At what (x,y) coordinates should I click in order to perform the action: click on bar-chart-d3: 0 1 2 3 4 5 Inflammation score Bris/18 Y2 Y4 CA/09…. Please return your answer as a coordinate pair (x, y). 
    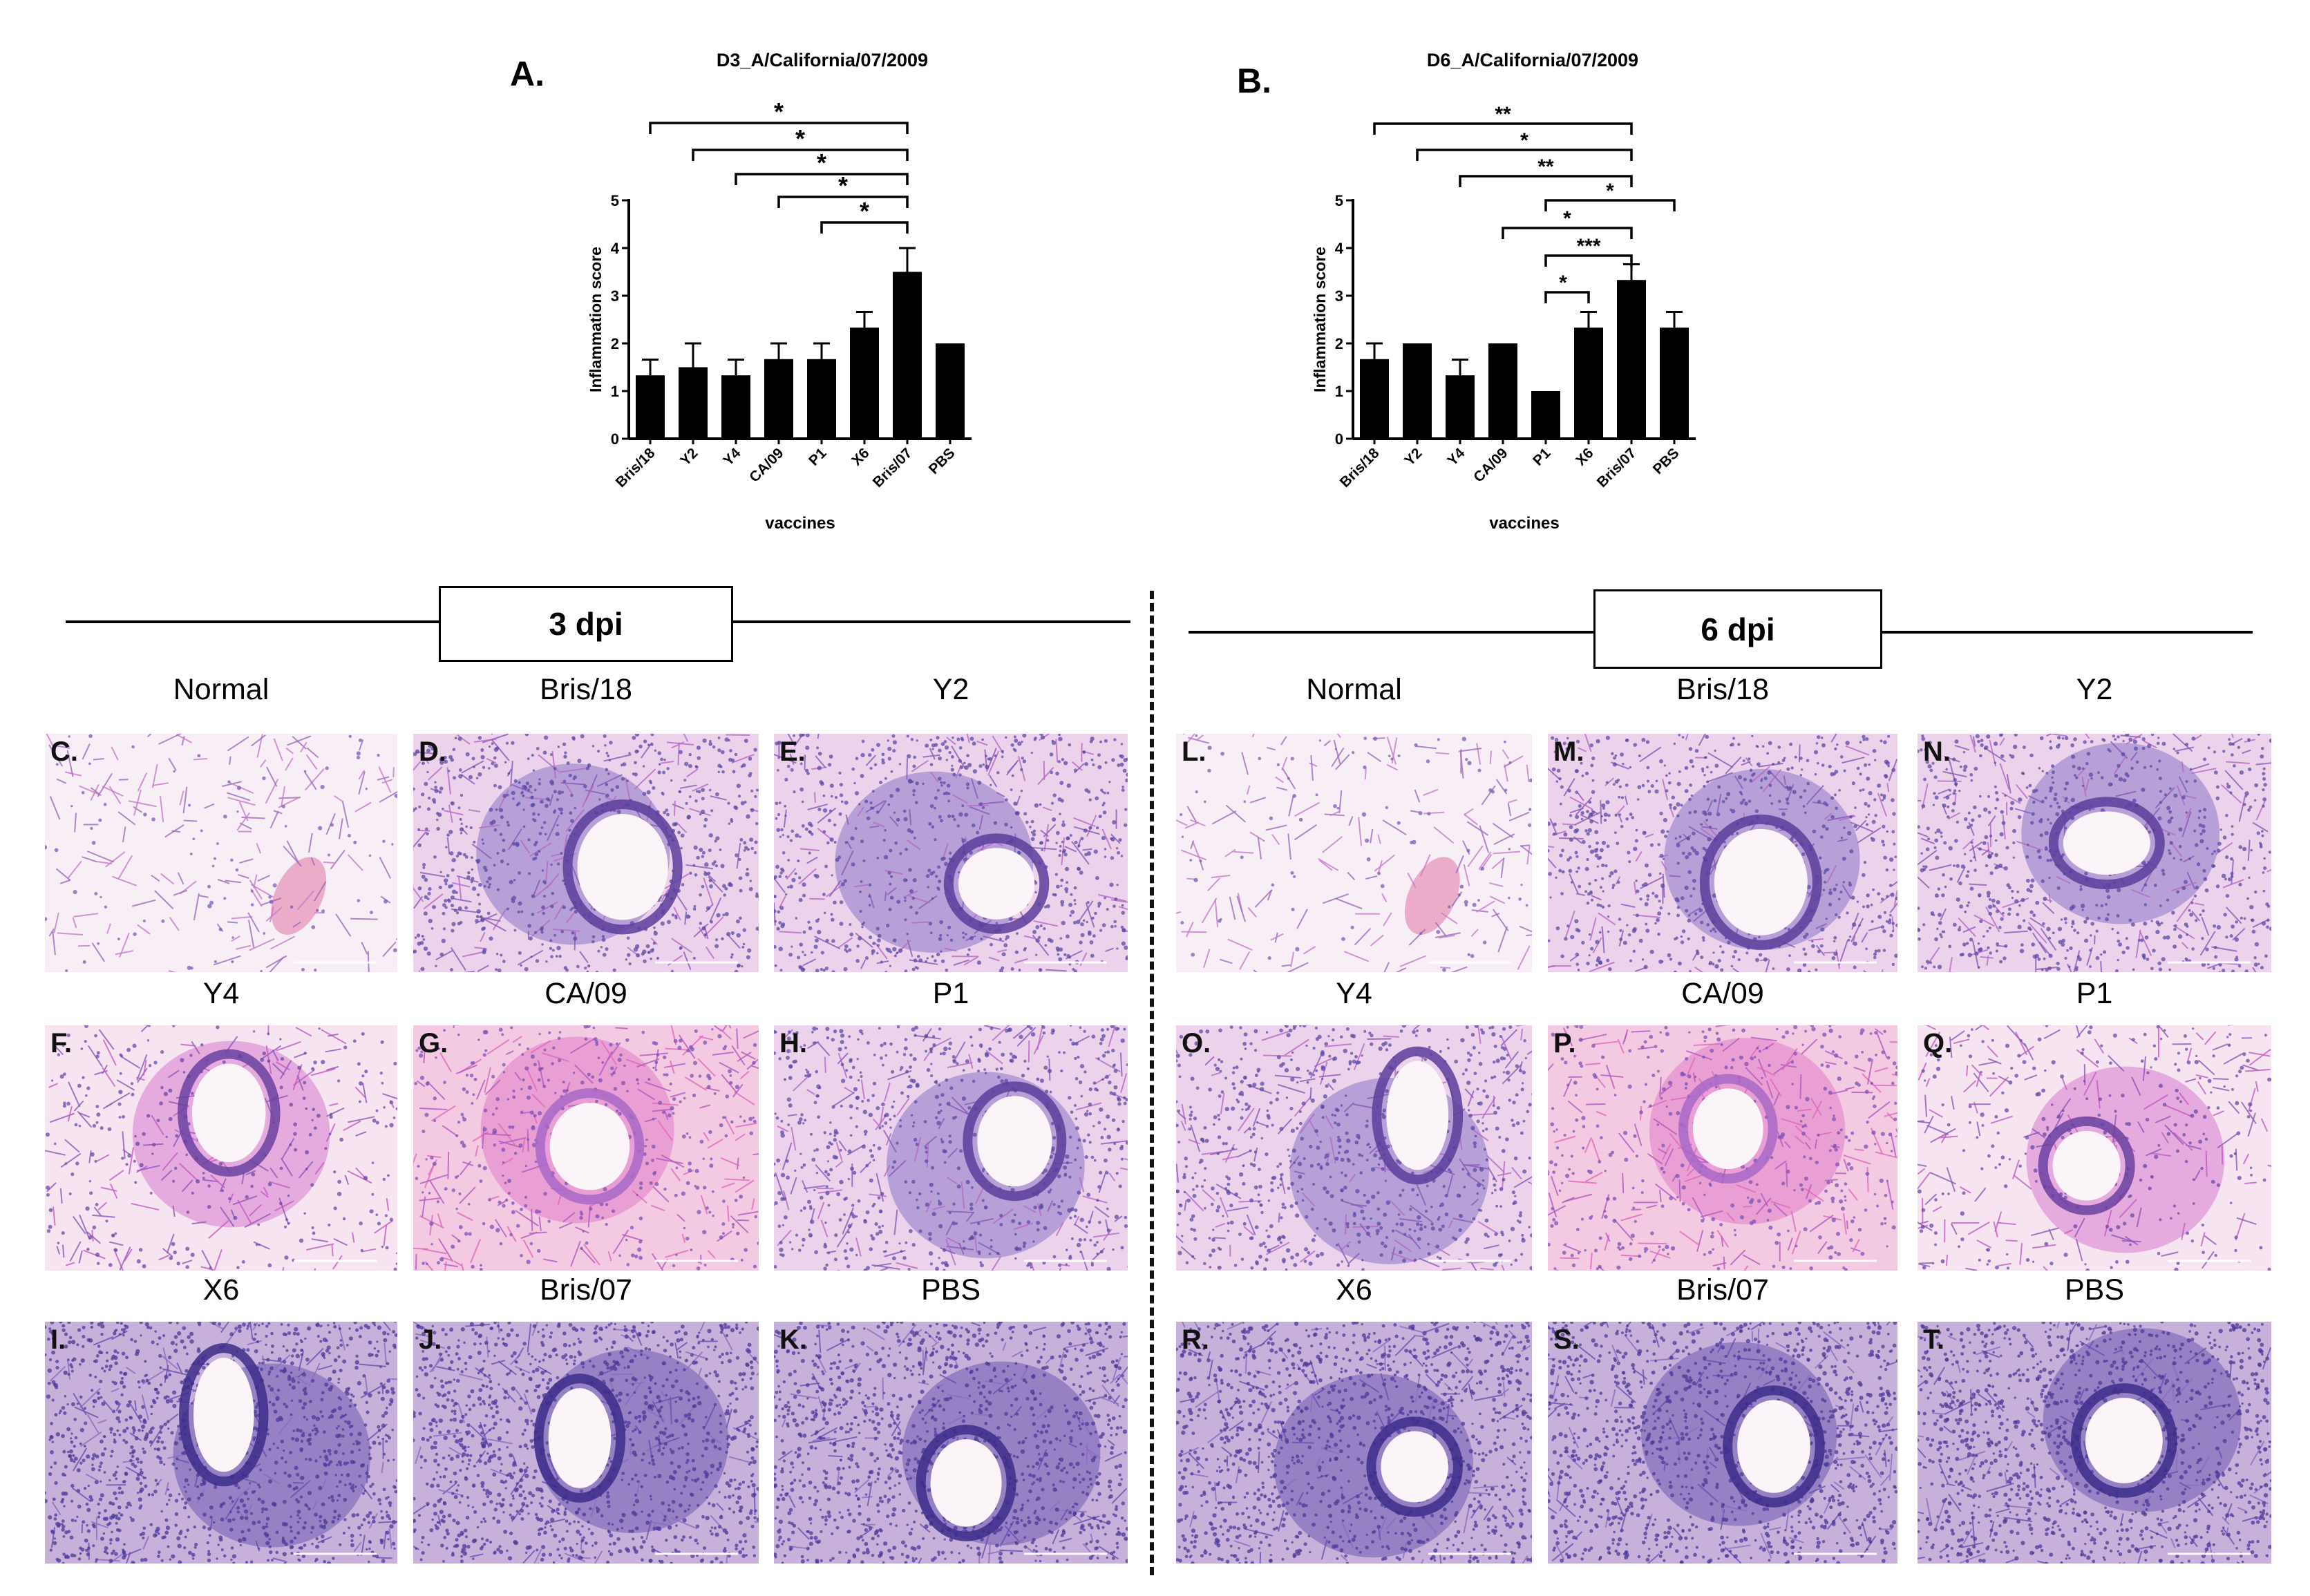
    Looking at the image, I should click on (779, 315).